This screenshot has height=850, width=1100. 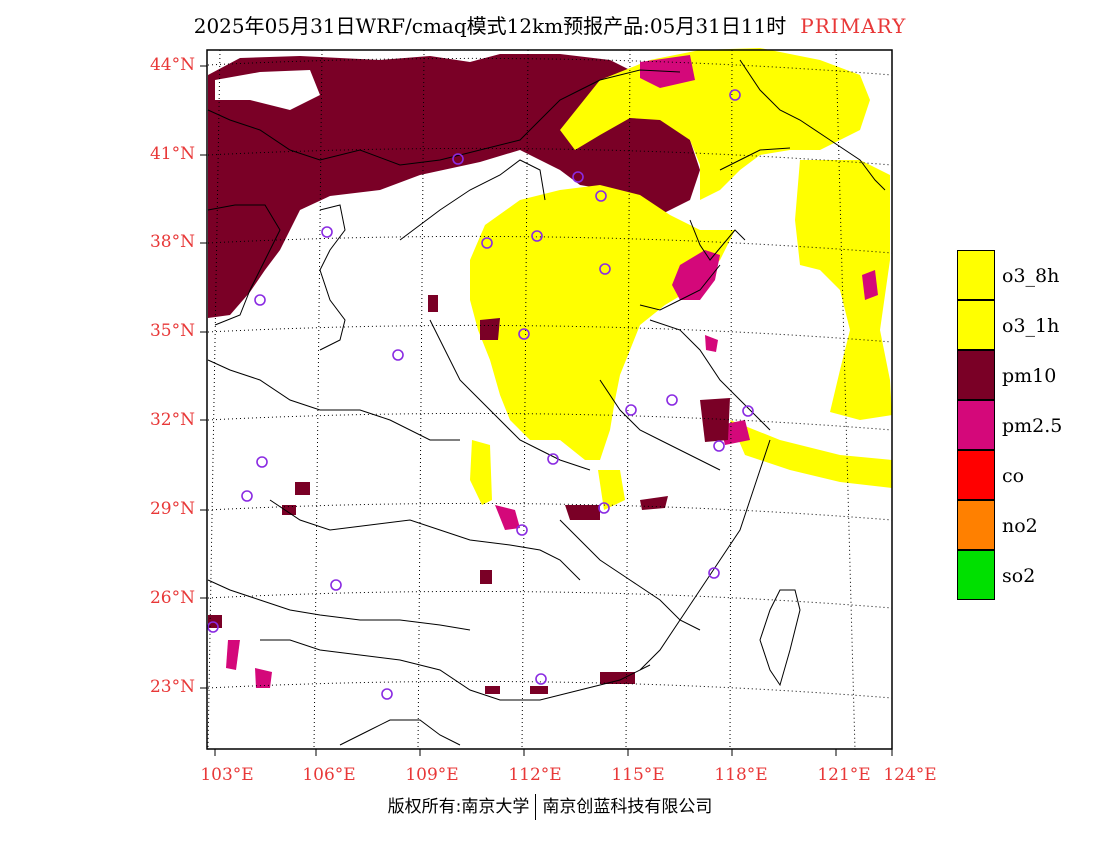 What do you see at coordinates (172, 598) in the screenshot?
I see `lat-label: 26°N` at bounding box center [172, 598].